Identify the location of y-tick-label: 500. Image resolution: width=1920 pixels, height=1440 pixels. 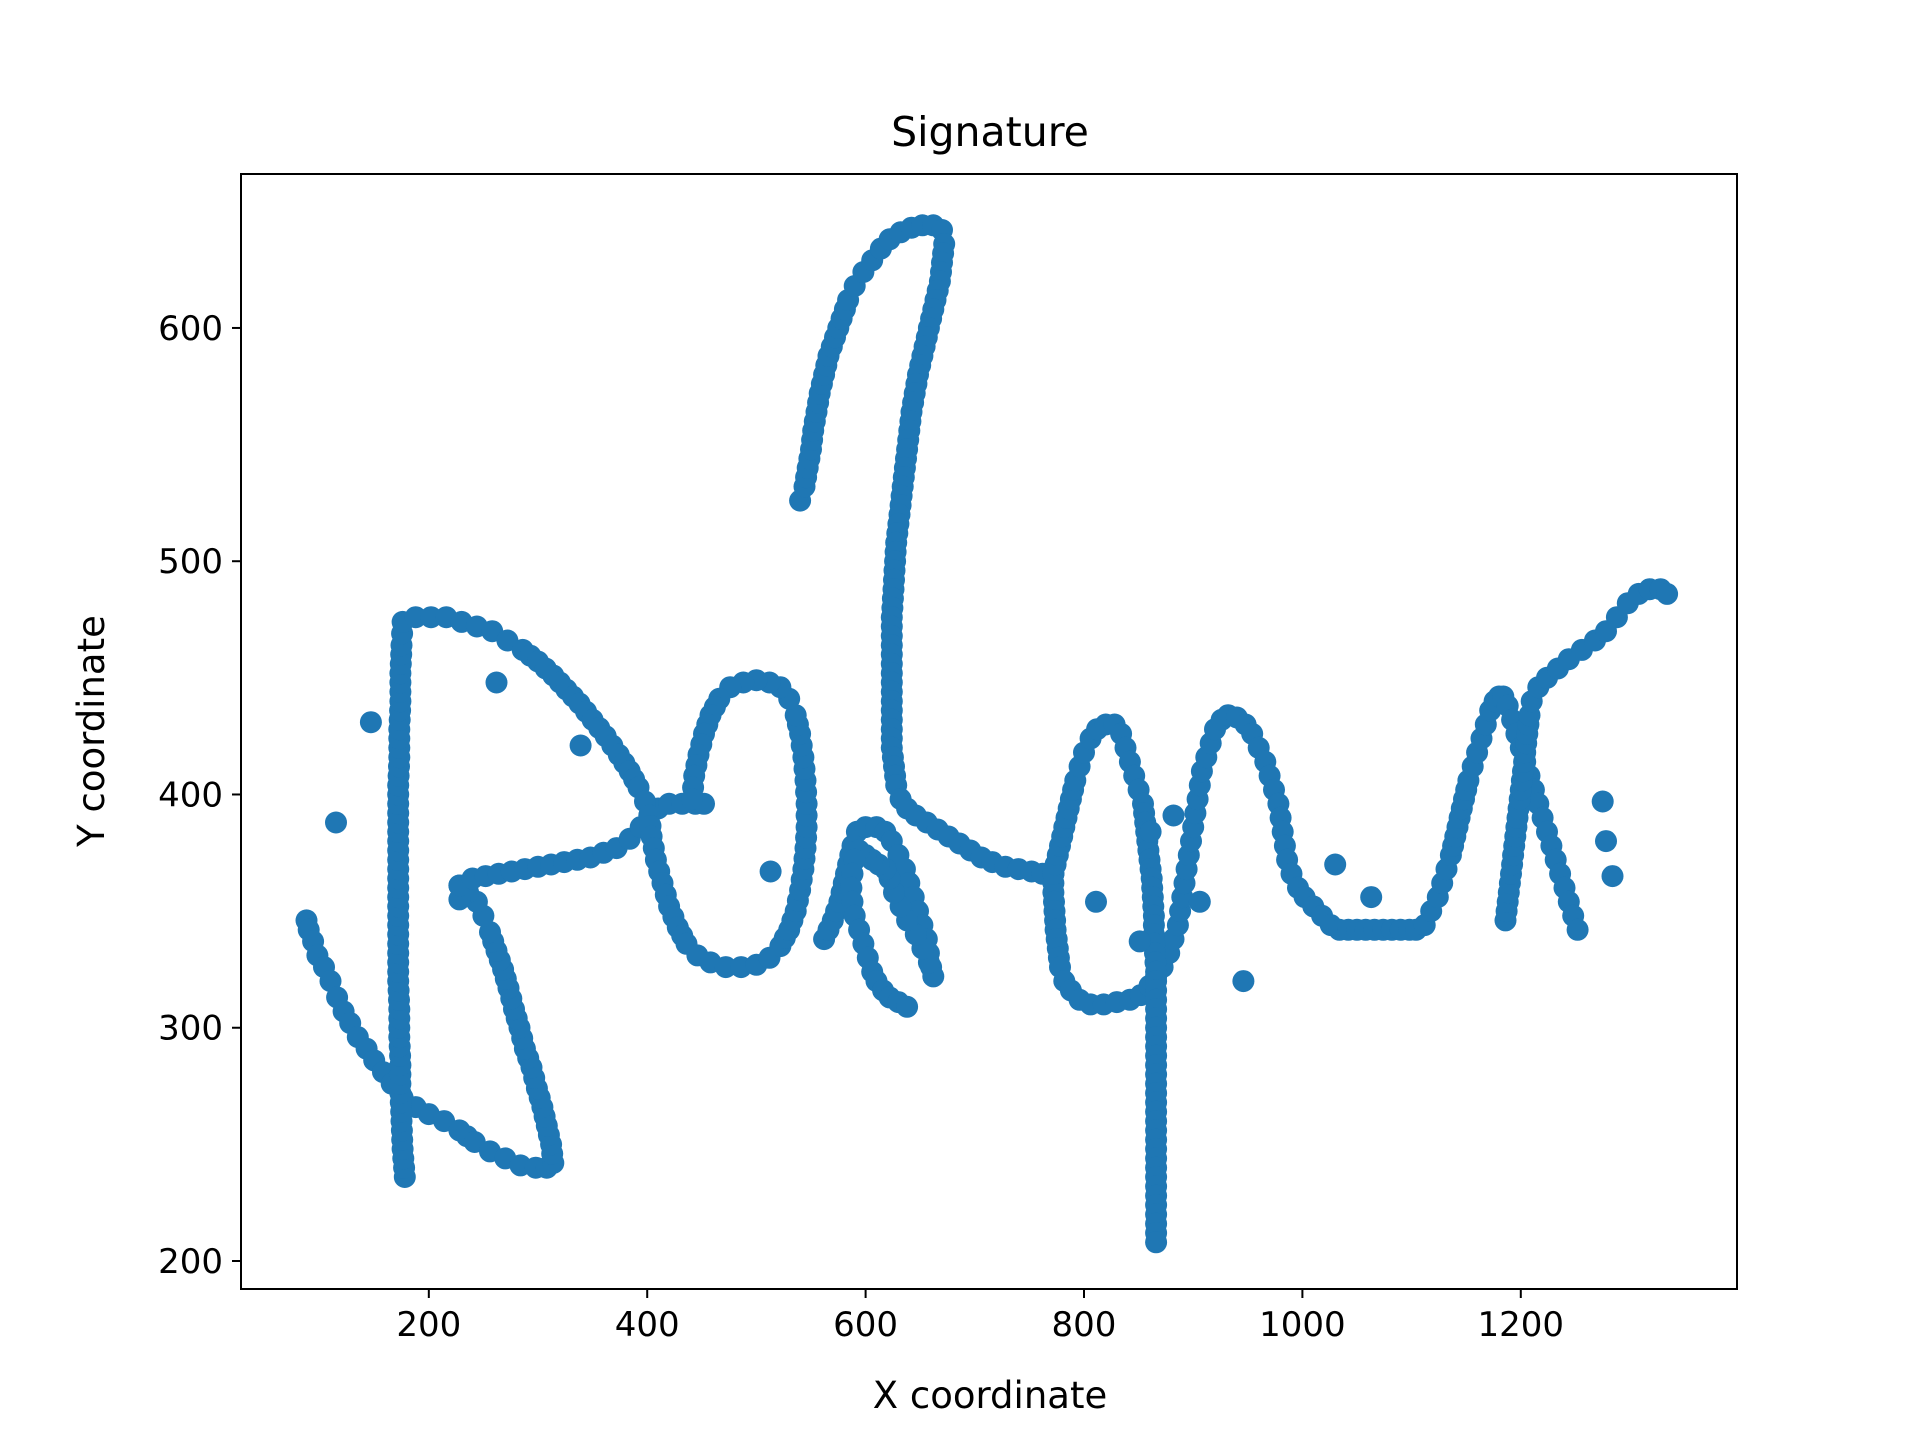
(190, 562).